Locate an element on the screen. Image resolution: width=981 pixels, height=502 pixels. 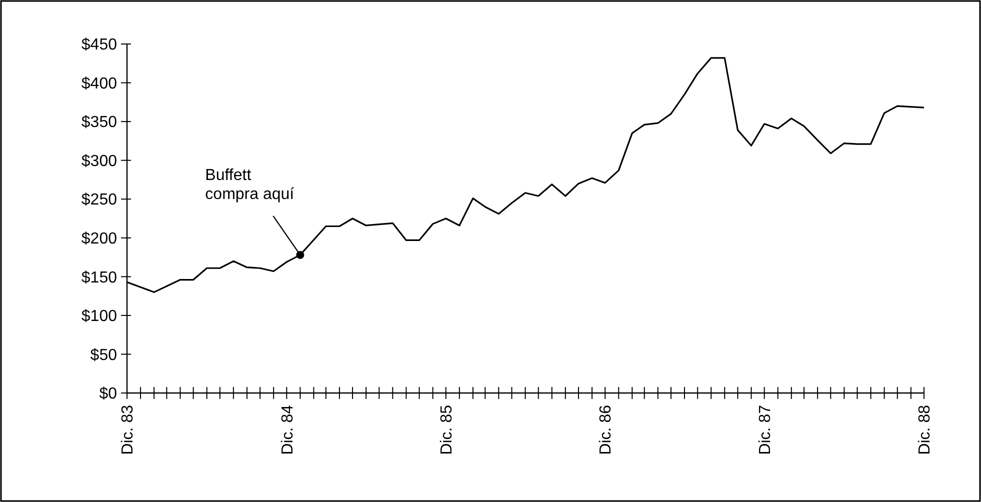
x-tick-label: Dic. 83 is located at coordinates (128, 429).